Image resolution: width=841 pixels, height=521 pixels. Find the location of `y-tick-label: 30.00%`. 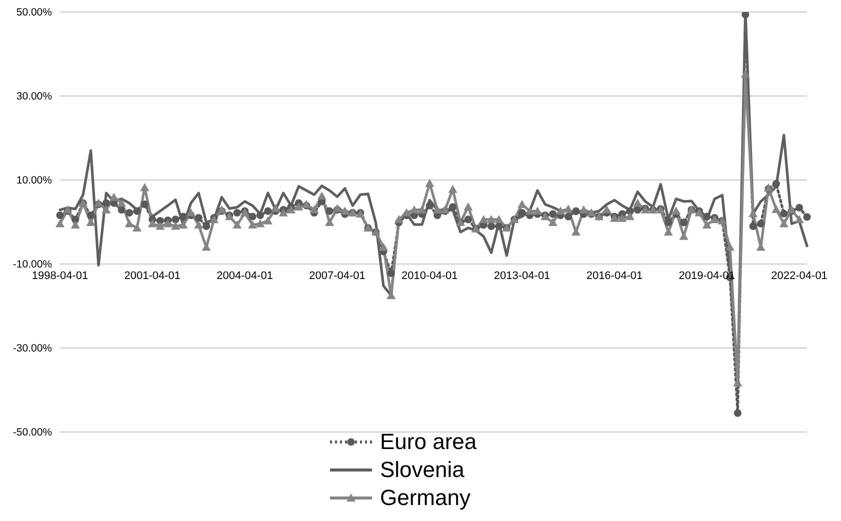

y-tick-label: 30.00% is located at coordinates (34, 96).